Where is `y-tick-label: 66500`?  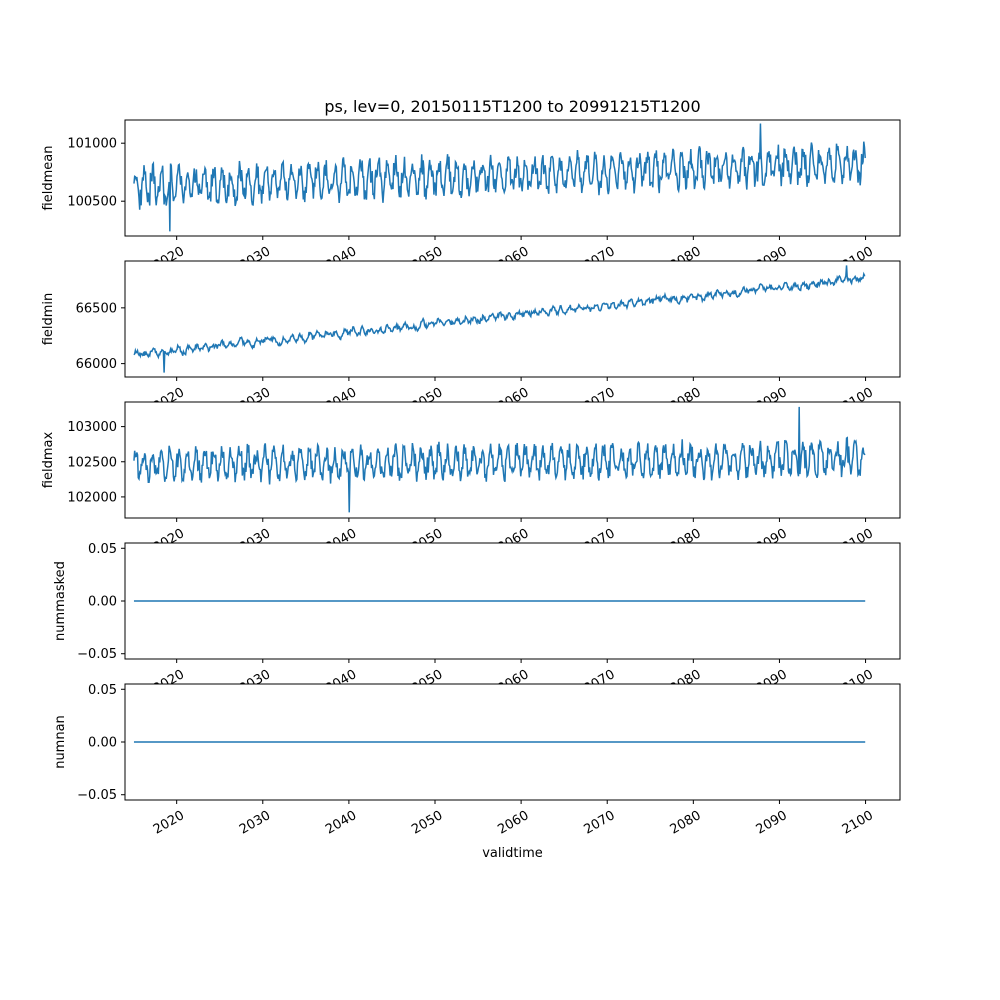
y-tick-label: 66500 is located at coordinates (96, 308).